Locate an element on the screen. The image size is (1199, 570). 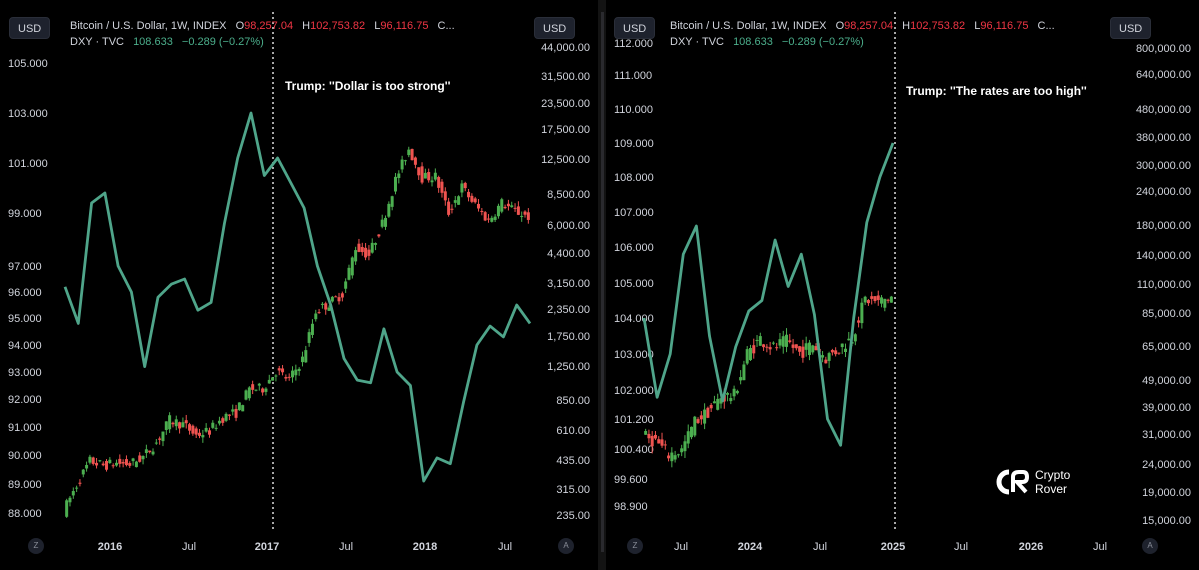
usd-currency-button-right-right: USD is located at coordinates (1131, 28).